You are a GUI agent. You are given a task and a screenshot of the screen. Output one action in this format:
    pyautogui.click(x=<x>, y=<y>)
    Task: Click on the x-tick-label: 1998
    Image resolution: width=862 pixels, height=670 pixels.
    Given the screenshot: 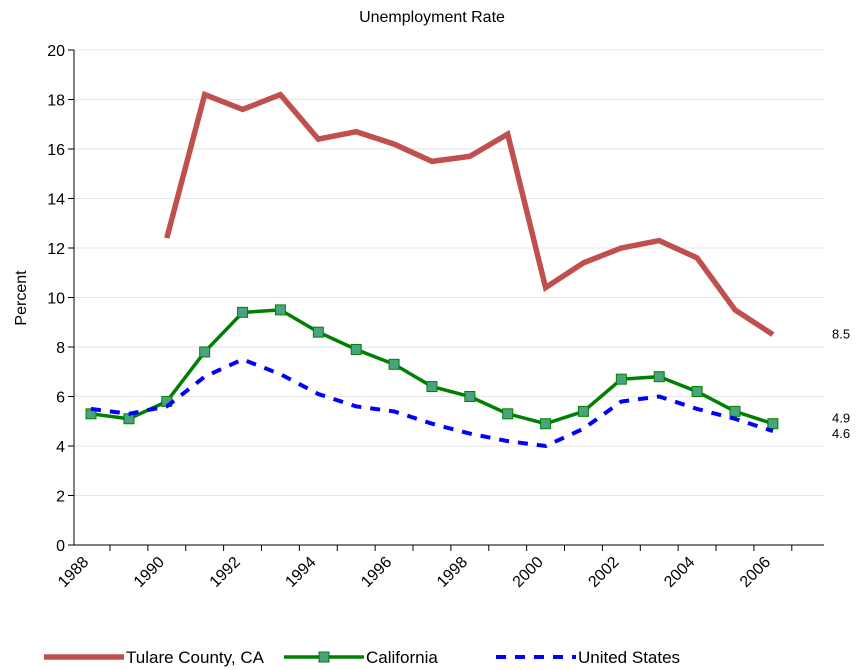 What is the action you would take?
    pyautogui.click(x=452, y=572)
    